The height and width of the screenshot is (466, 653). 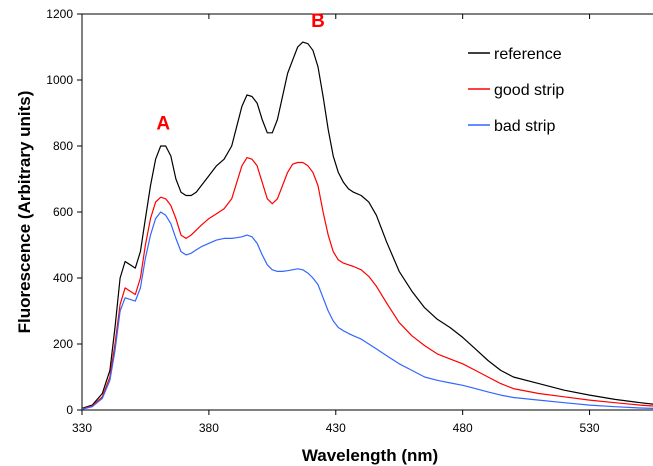 I want to click on y-axis-title: Fluorescence (Arbitrary units), so click(x=24, y=212).